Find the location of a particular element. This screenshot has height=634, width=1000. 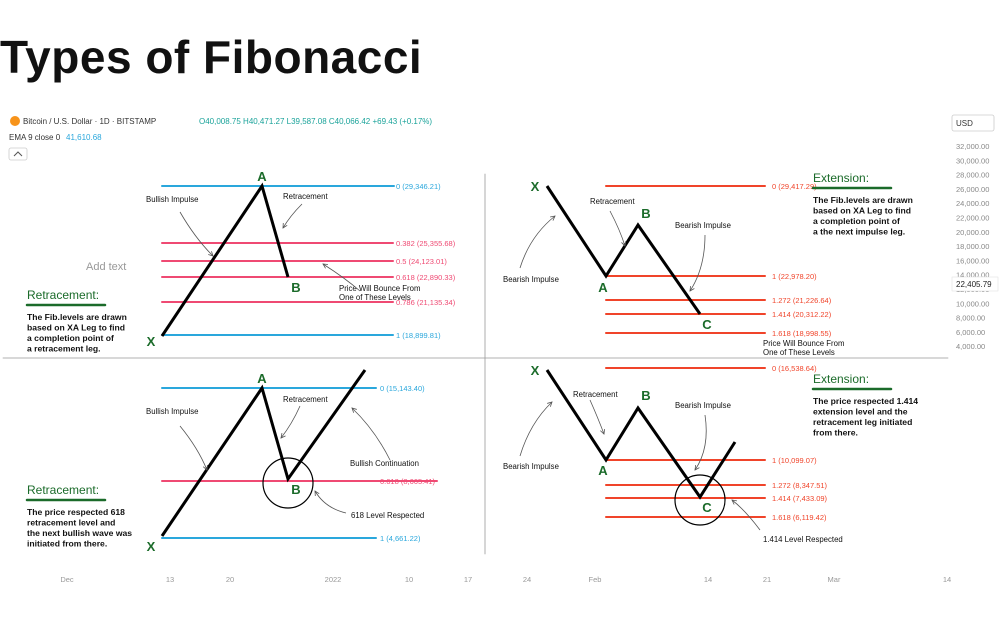

top-left-fib-level-label: 1 (18,899.81) is located at coordinates (418, 335).